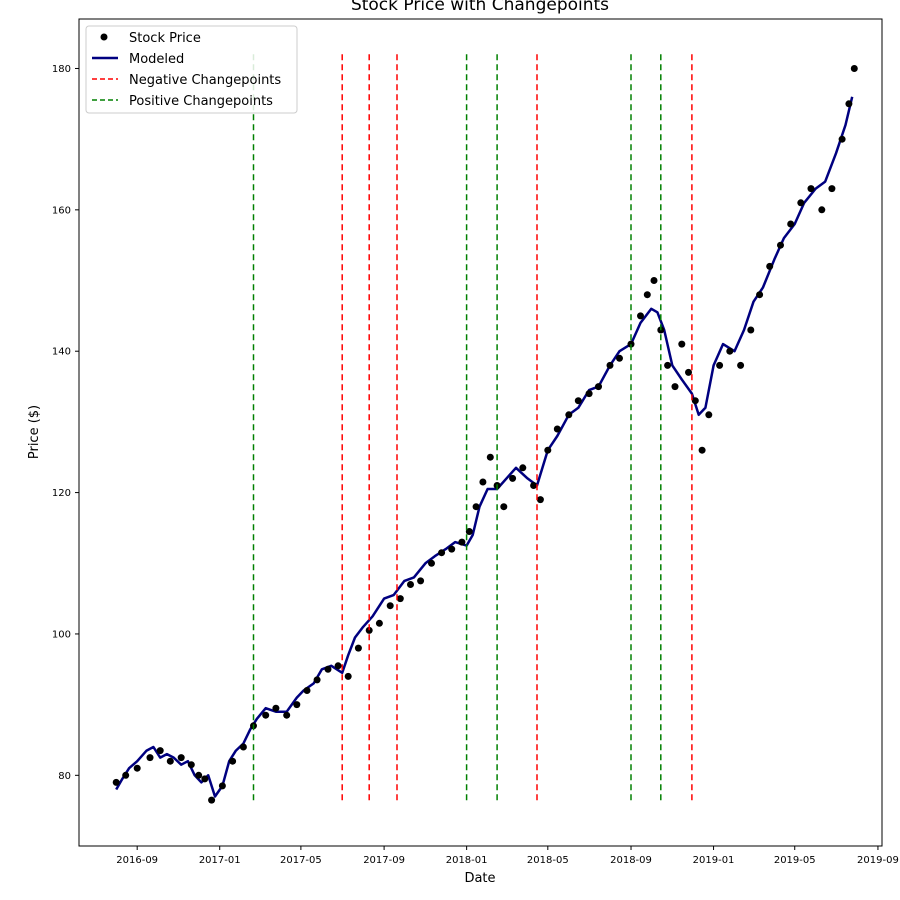 The height and width of the screenshot is (900, 900). I want to click on x-tick-label: 2019-09, so click(878, 860).